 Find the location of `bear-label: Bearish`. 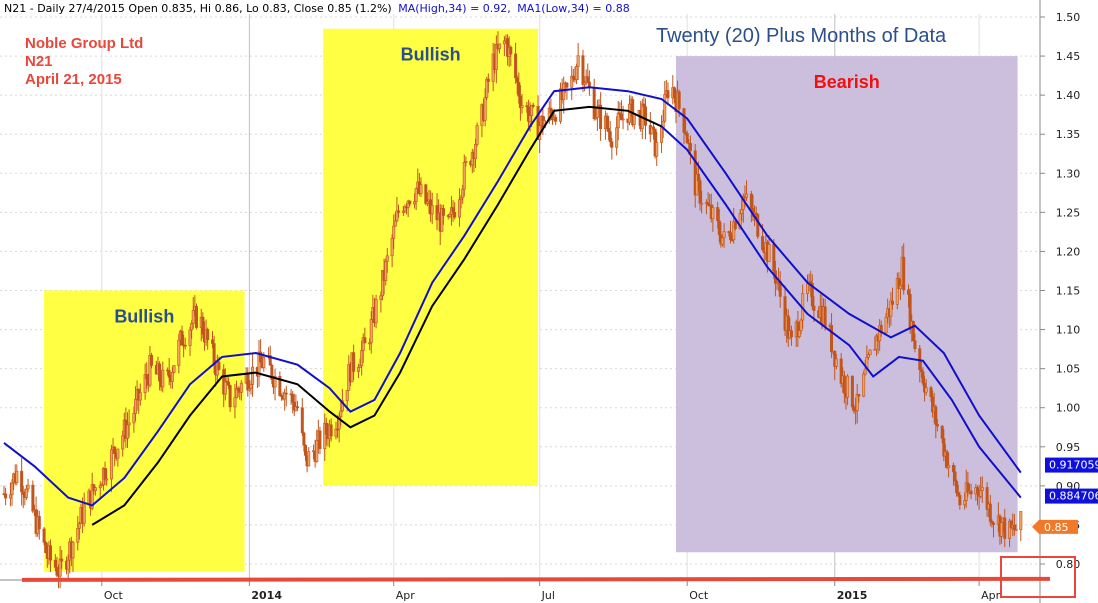

bear-label: Bearish is located at coordinates (847, 82).